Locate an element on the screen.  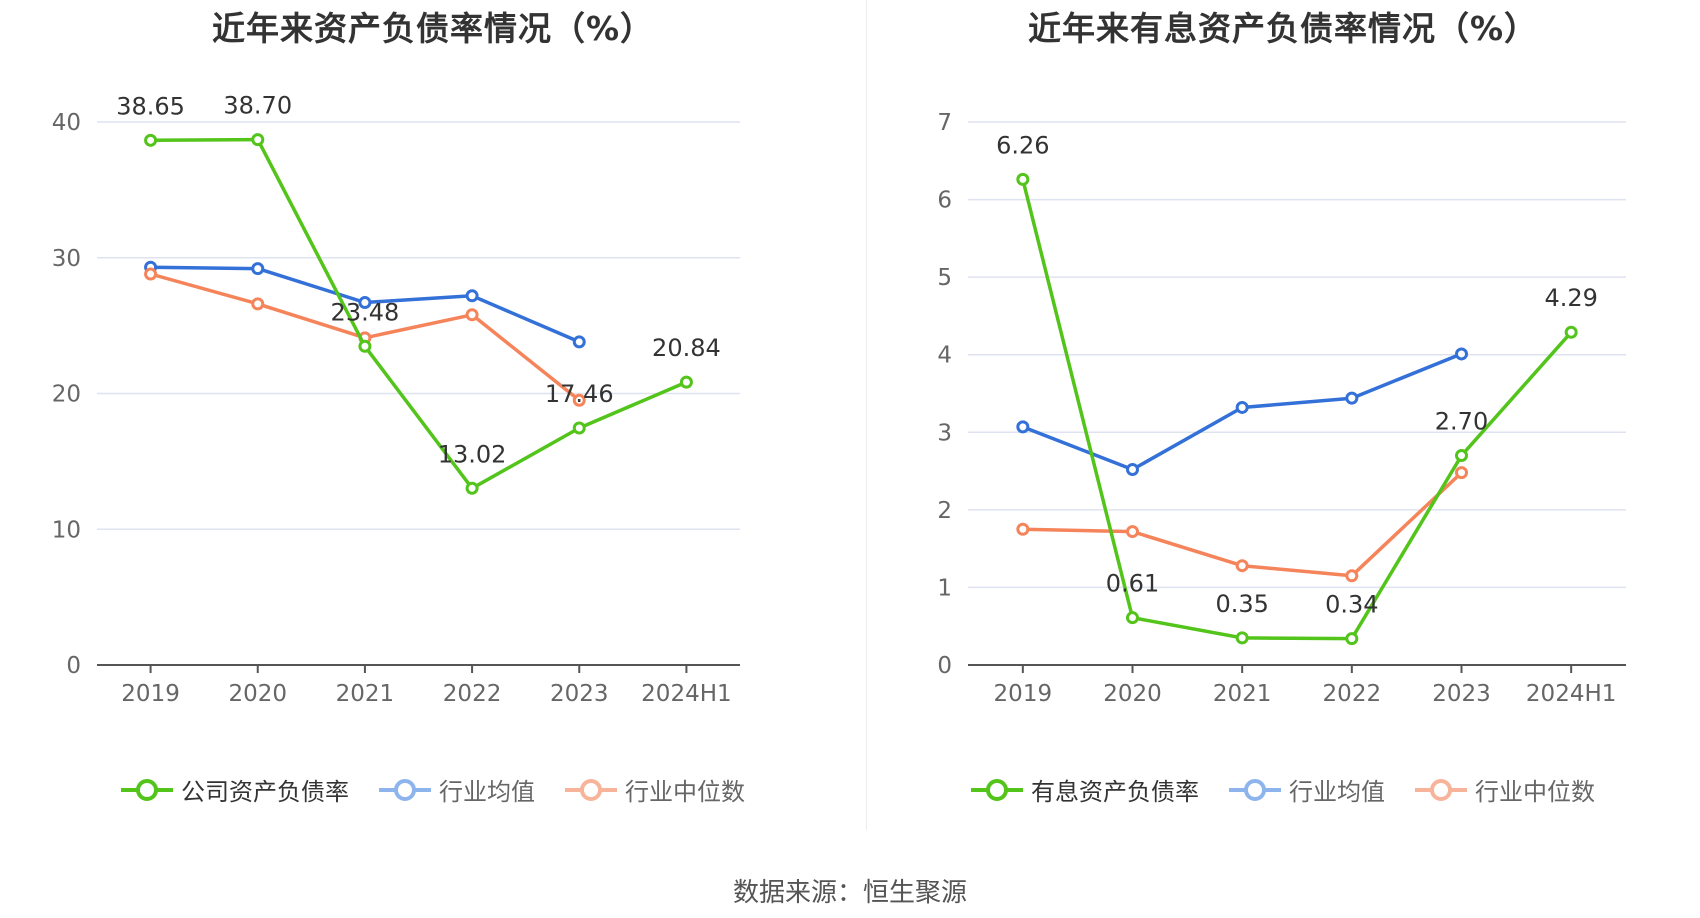
chart-legend: 公司资产负债率 行业均值 行业中位数 is located at coordinates (433, 789).